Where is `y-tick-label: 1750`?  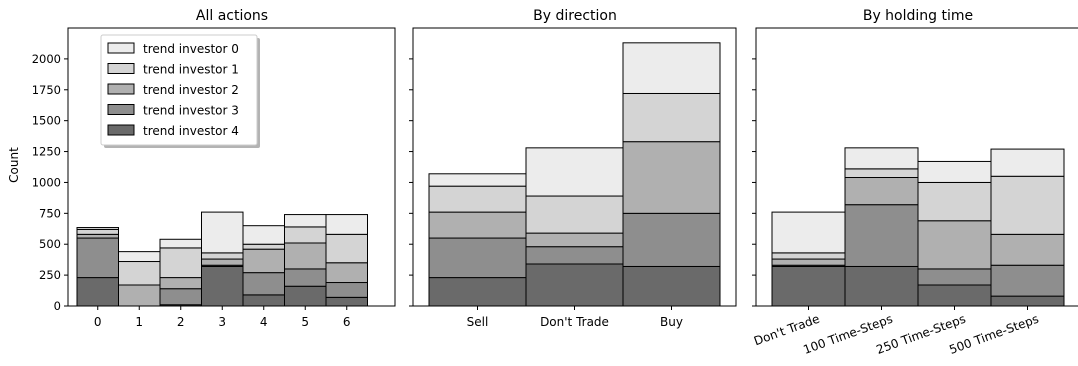 y-tick-label: 1750 is located at coordinates (46, 90).